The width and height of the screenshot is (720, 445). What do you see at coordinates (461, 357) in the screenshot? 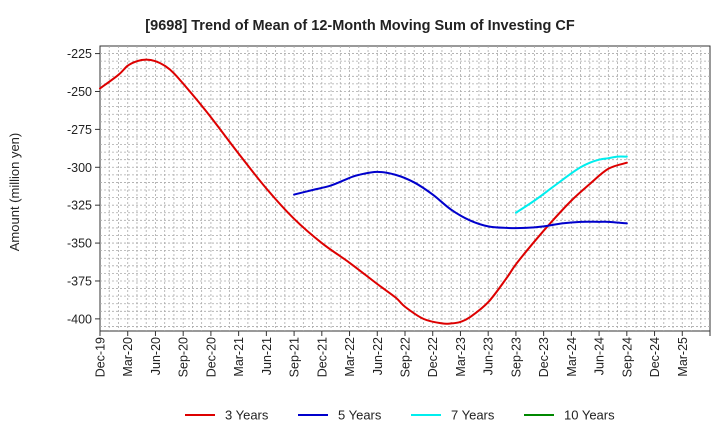
I see `x-tick-label: Mar-23` at bounding box center [461, 357].